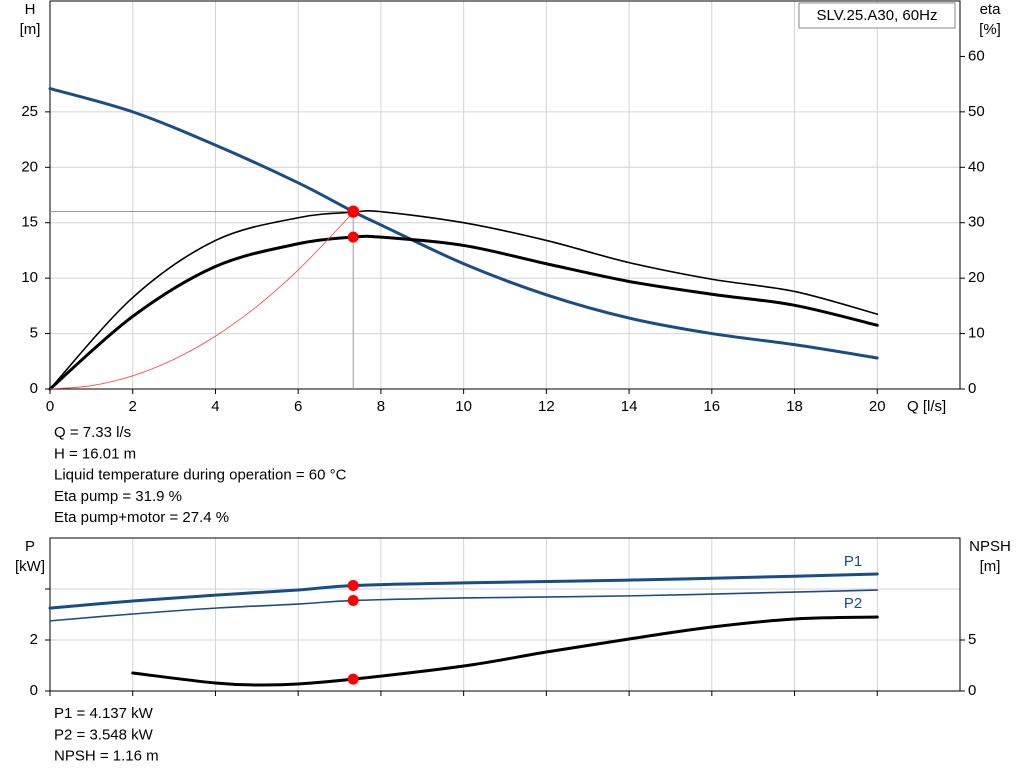 The image size is (1024, 781). What do you see at coordinates (976, 277) in the screenshot?
I see `y2-tick-label: 20` at bounding box center [976, 277].